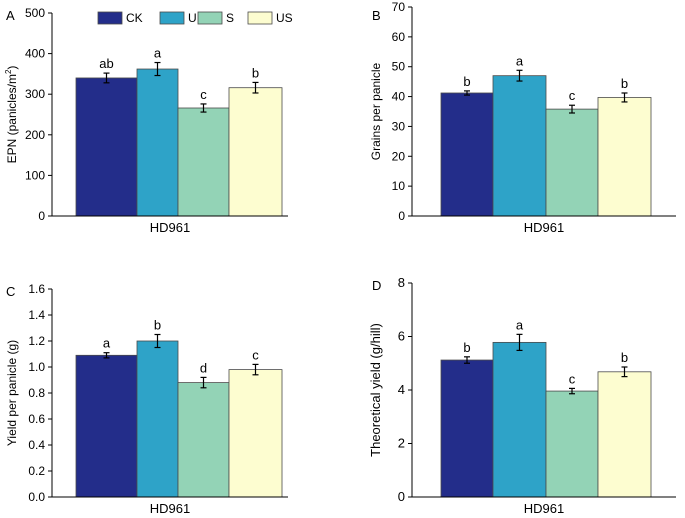 The height and width of the screenshot is (518, 685). What do you see at coordinates (36, 471) in the screenshot?
I see `y-tick-label: 0.2` at bounding box center [36, 471].